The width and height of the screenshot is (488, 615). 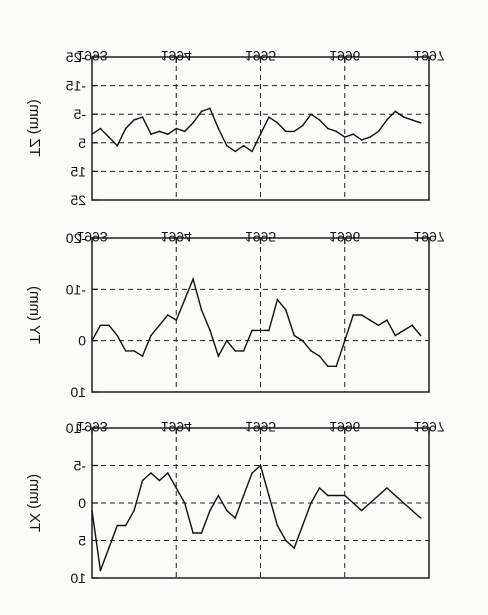 What do you see at coordinates (78, 171) in the screenshot?
I see `y-tick-label-tz-4: 15` at bounding box center [78, 171].